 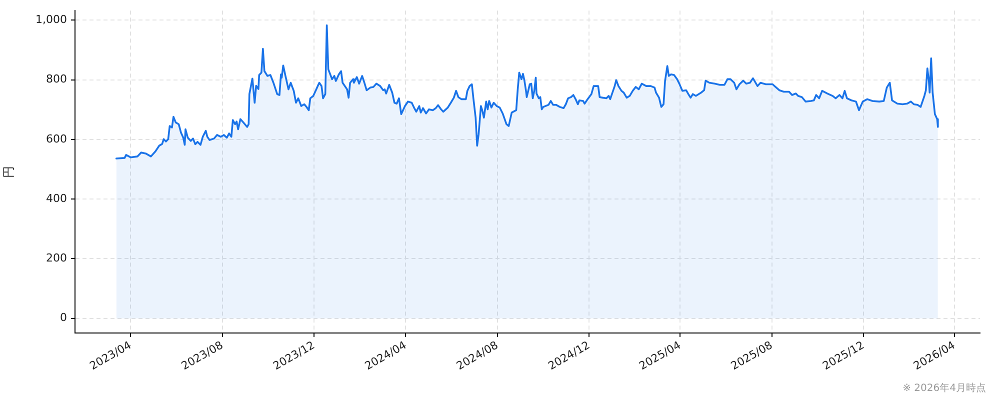 What do you see at coordinates (56, 258) in the screenshot?
I see `y-tick-label: 200` at bounding box center [56, 258].